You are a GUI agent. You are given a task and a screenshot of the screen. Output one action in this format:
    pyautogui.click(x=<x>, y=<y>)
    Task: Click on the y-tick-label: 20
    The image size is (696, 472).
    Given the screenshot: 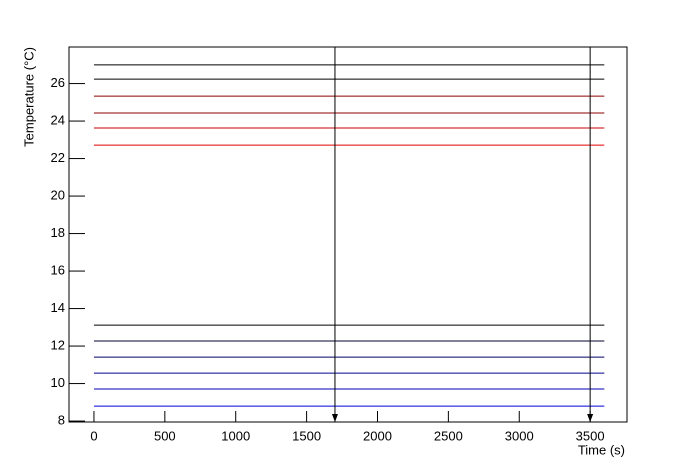 What is the action you would take?
    pyautogui.click(x=58, y=195)
    